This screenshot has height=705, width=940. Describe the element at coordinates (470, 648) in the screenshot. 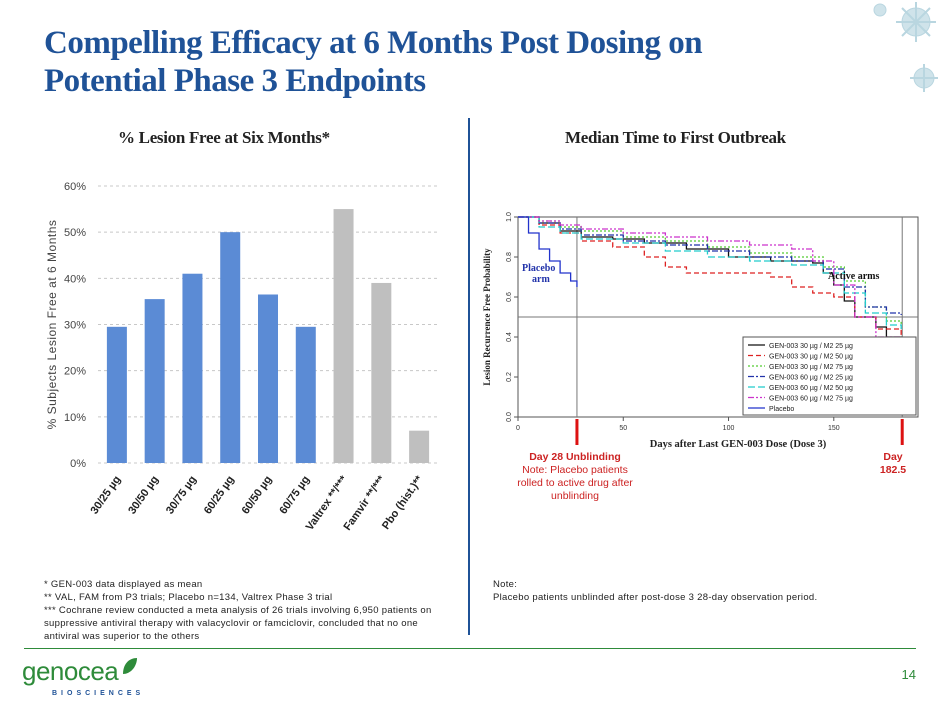

I see `footer-rule` at that location.